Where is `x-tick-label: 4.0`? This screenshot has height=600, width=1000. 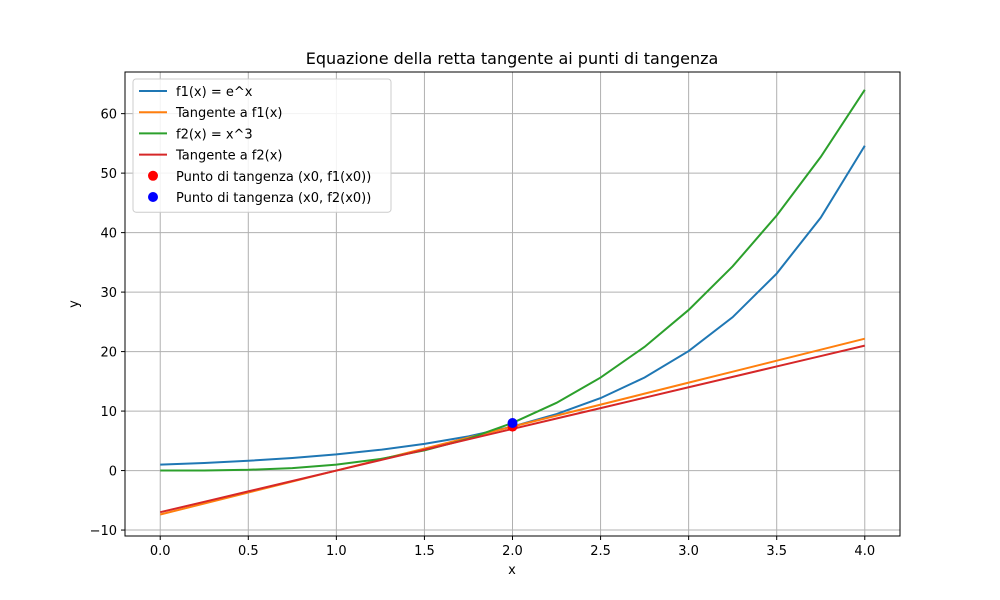
x-tick-label: 4.0 is located at coordinates (864, 551).